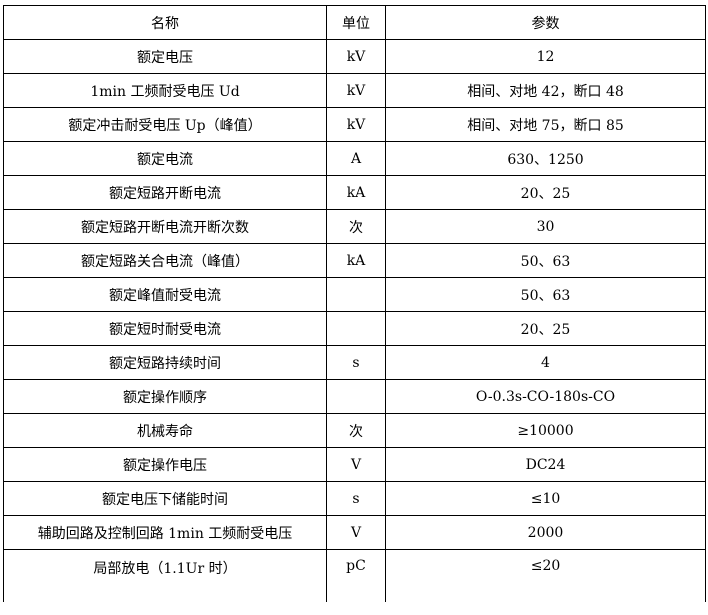 The image size is (708, 615). Describe the element at coordinates (545, 362) in the screenshot. I see `cell-value: 4` at that location.